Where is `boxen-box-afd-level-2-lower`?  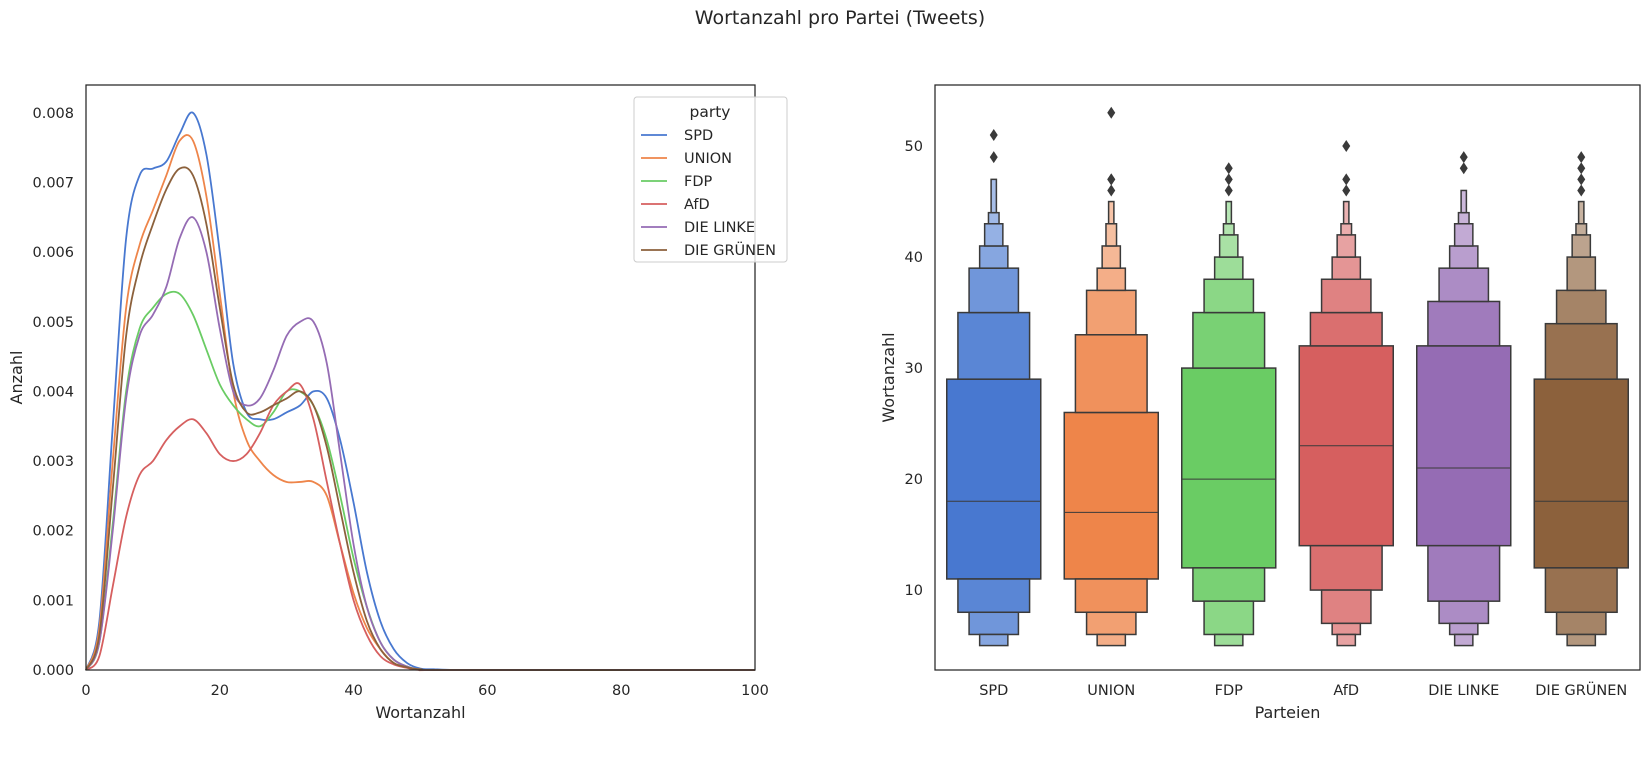
boxen-box-afd-level-2-lower is located at coordinates (1346, 567).